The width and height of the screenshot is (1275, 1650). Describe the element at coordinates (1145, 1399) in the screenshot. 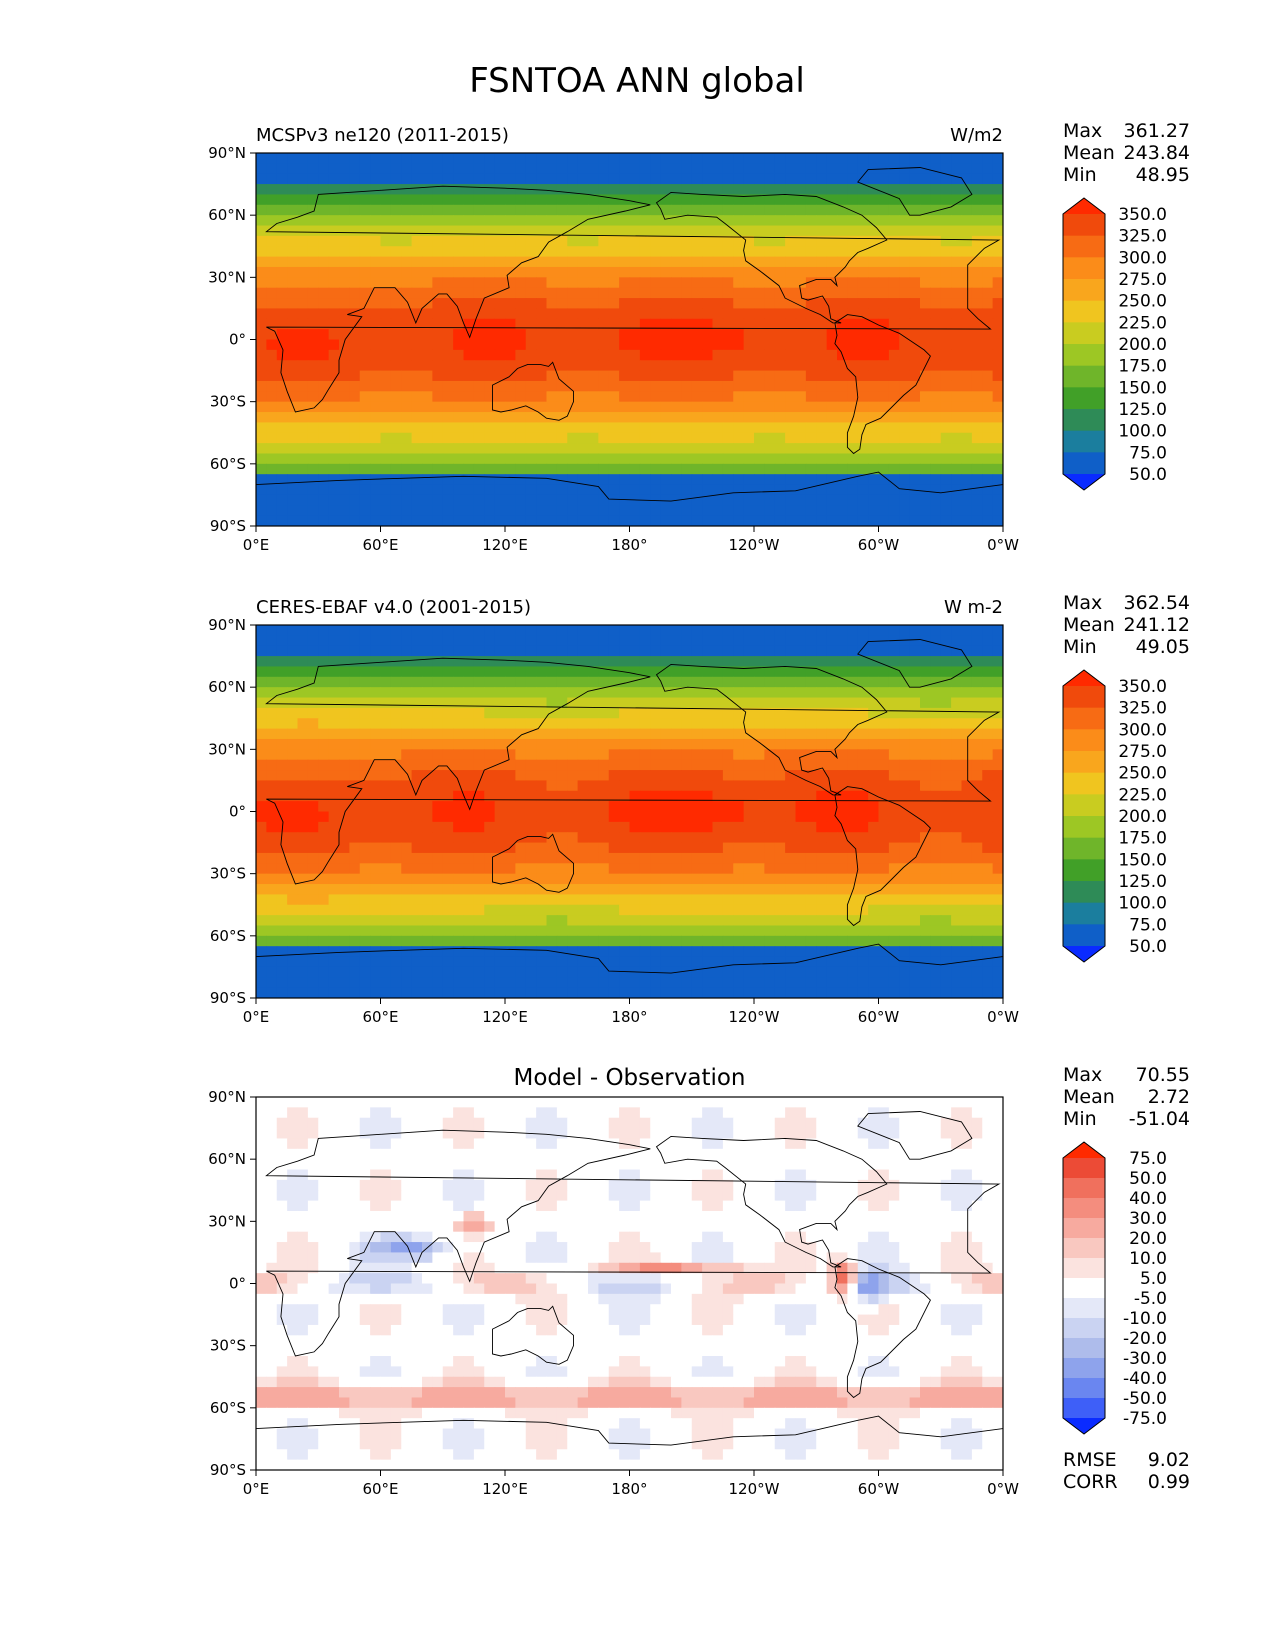

I see `colorbar-level-label: -50.0` at that location.